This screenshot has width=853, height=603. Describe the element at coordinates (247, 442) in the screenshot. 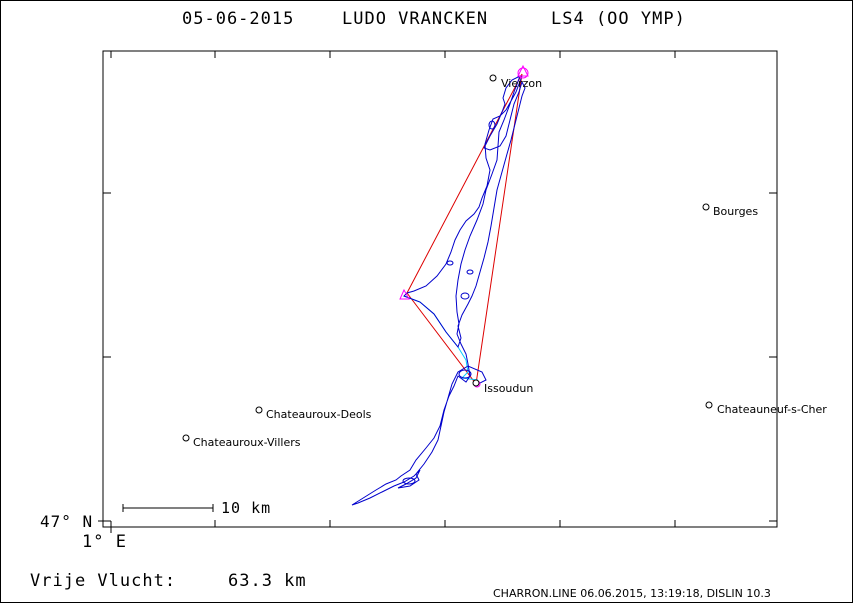

I see `town-label-chateauroux-villers: Chateauroux-Villers` at that location.